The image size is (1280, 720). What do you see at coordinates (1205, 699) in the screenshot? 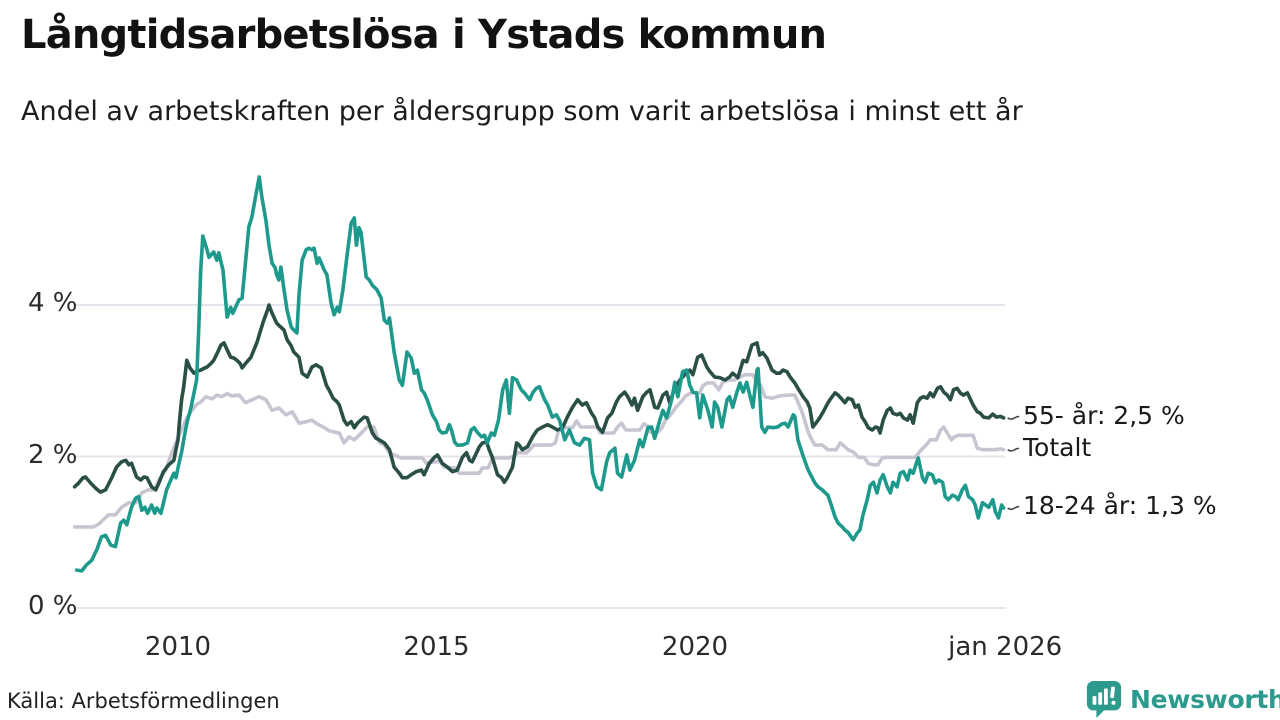
I see `newsworthy-wordmark: Newsworthy` at bounding box center [1205, 699].